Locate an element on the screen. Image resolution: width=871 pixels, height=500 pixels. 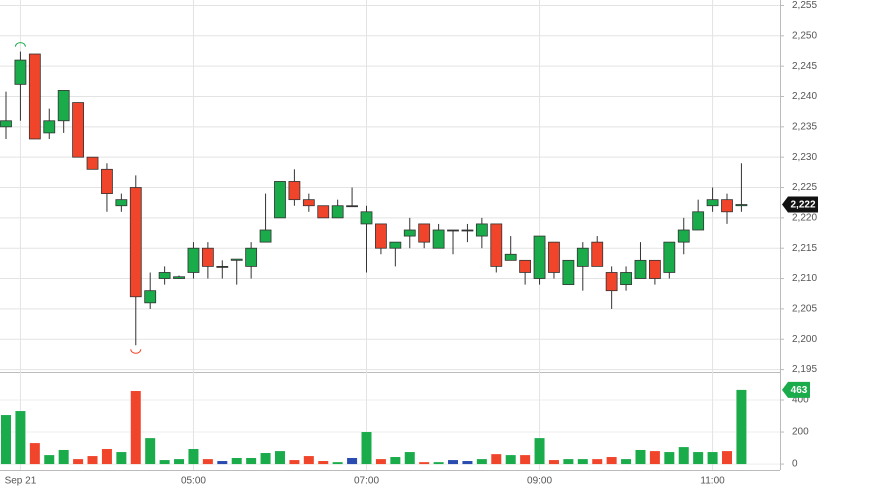
last-volume-box is located at coordinates (796, 389).